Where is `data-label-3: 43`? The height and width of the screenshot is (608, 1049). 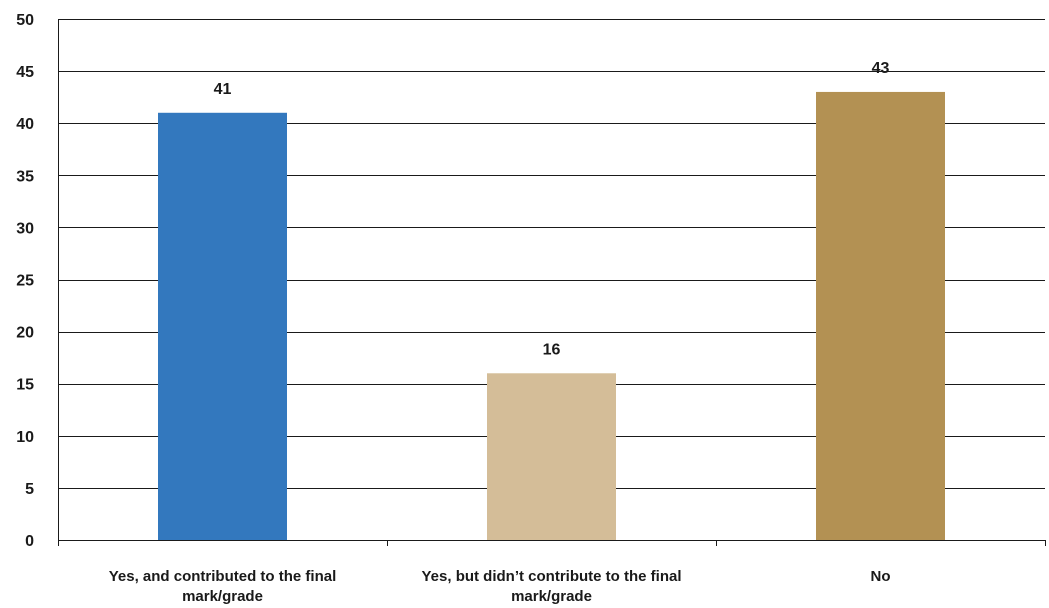
data-label-3: 43 is located at coordinates (881, 68).